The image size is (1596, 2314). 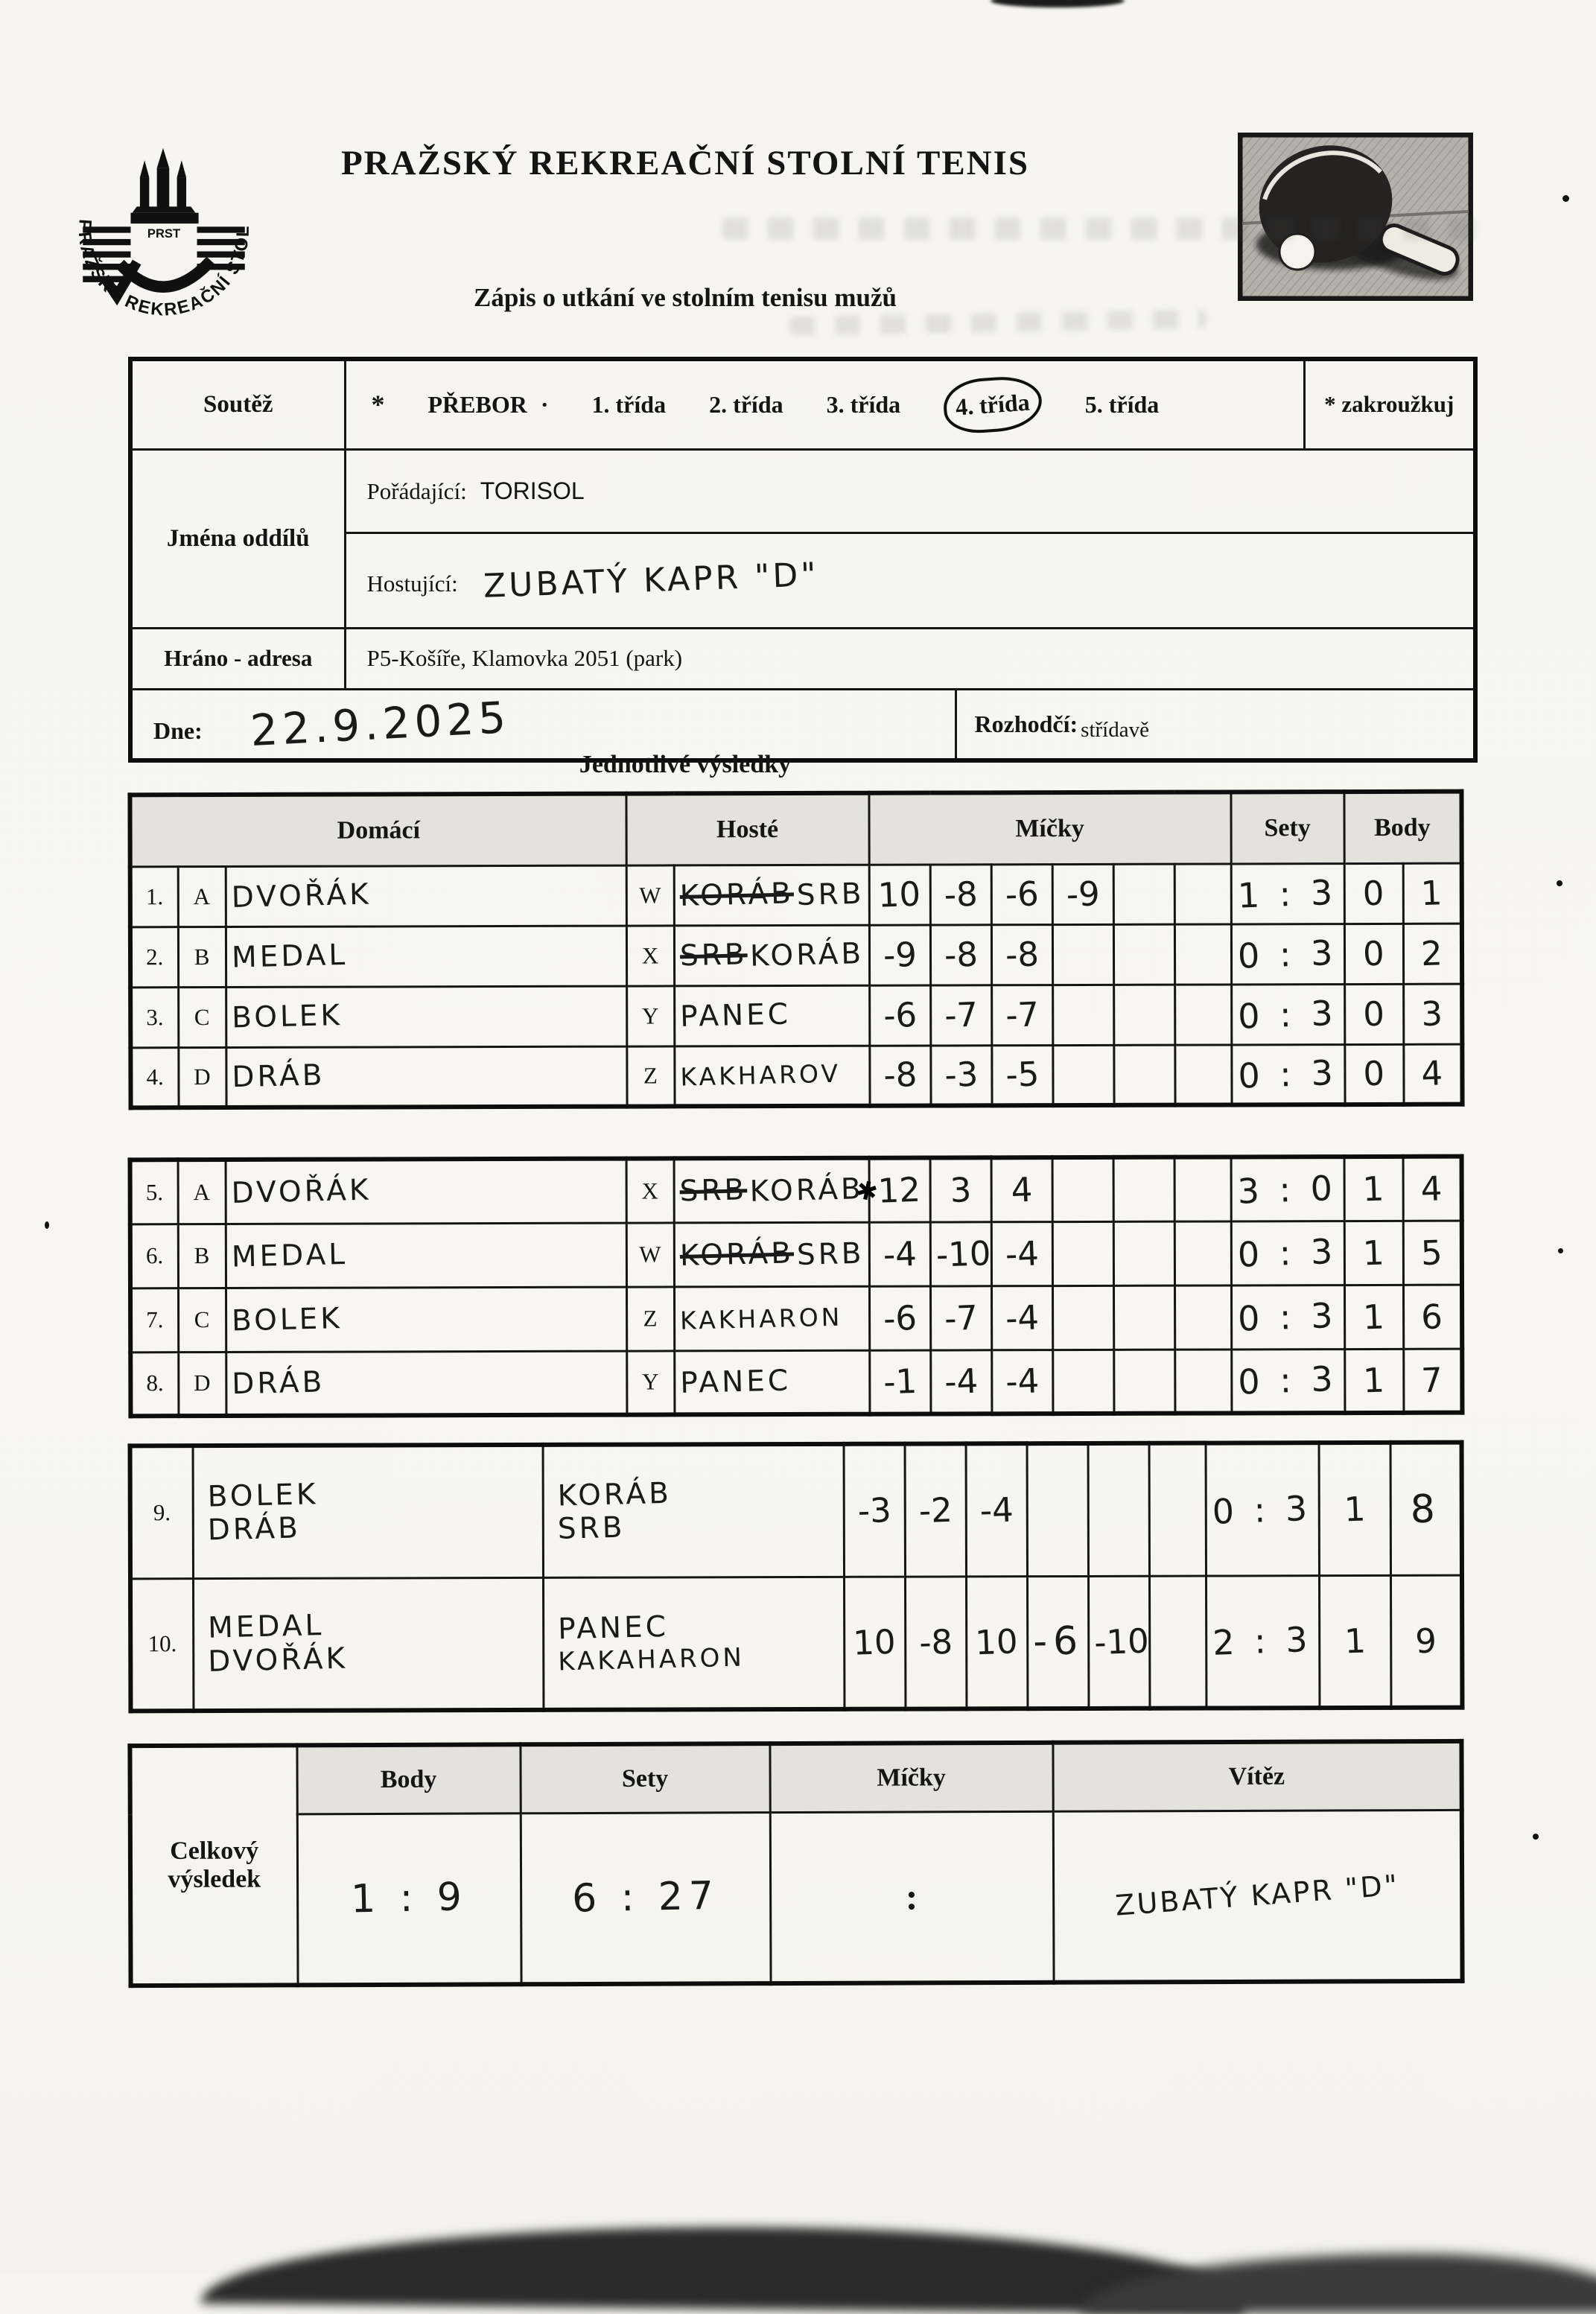 I want to click on results-header-row: Domácí Hosté Míčky Sety Body, so click(x=796, y=829).